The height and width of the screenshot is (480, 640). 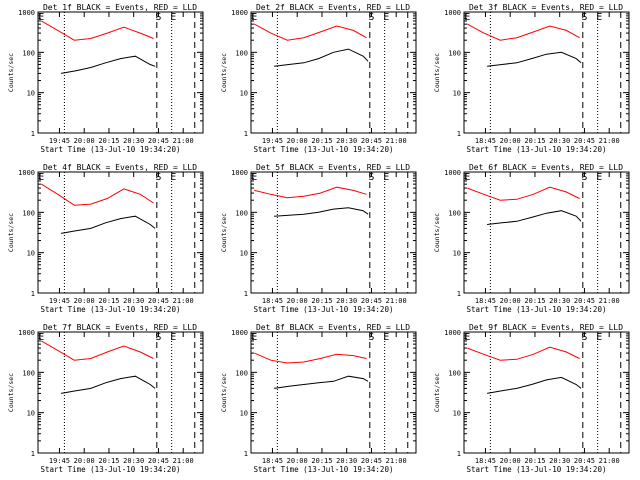 I want to click on chart-title: Det 6f BLACK = Events, RED = LLD, so click(x=546, y=167).